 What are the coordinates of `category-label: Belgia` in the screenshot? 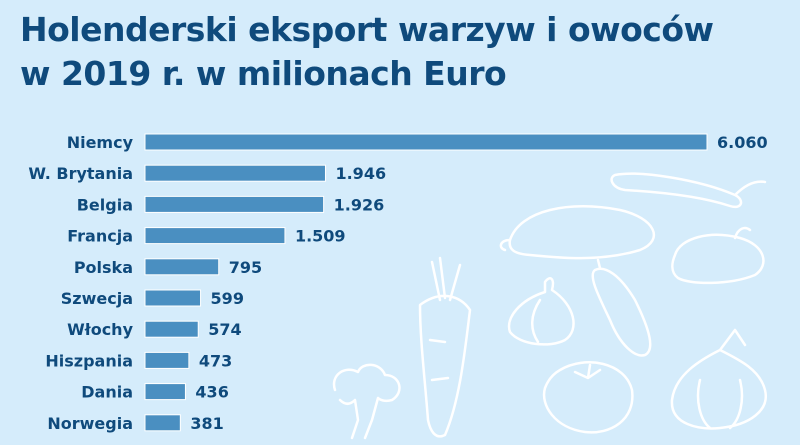 It's located at (105, 204).